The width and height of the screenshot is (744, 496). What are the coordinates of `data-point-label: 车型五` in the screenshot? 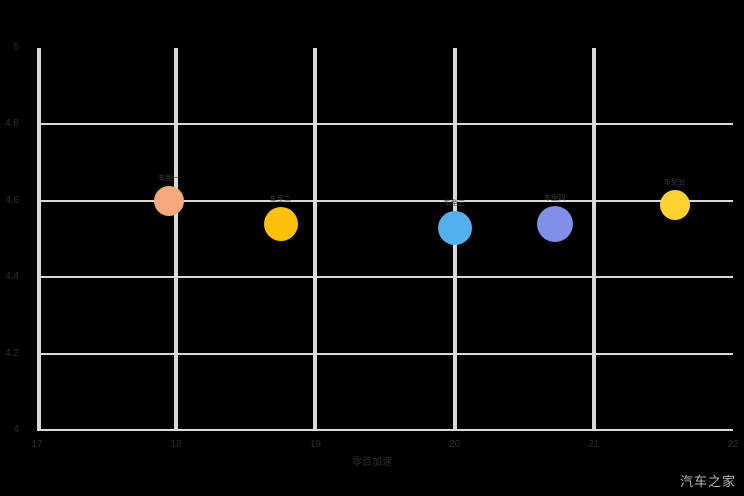 It's located at (674, 182).